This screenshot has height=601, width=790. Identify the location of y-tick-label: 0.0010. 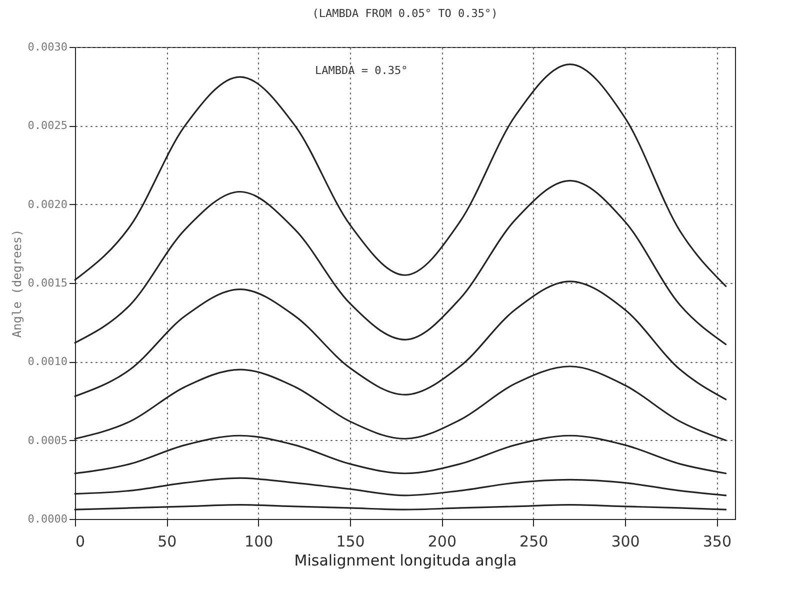
(48, 361).